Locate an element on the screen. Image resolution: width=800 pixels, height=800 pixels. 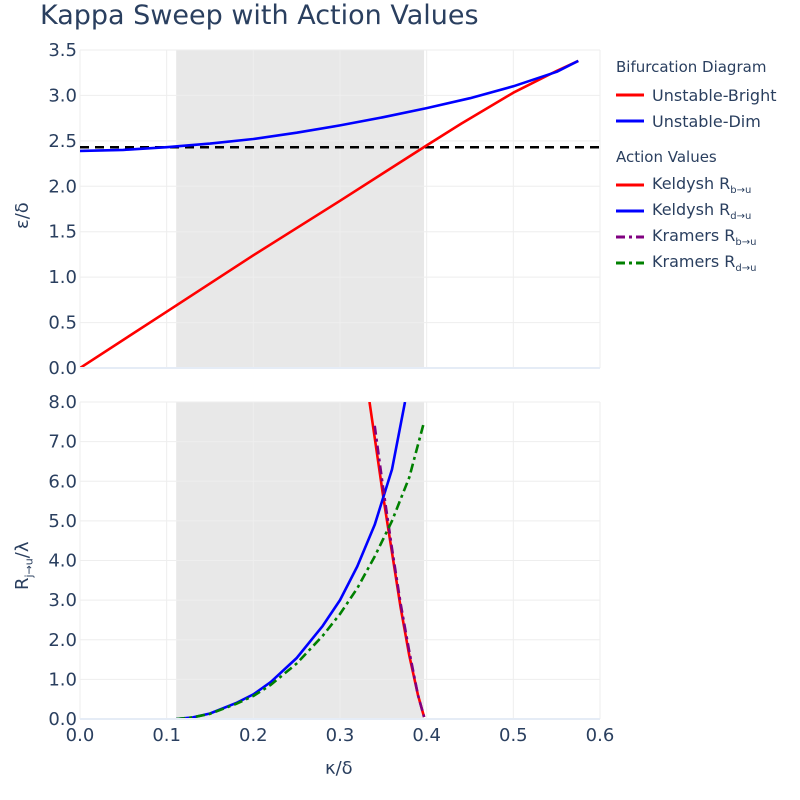
bottom-y-axis-title: Rj→u/λ is located at coordinates (24, 566).